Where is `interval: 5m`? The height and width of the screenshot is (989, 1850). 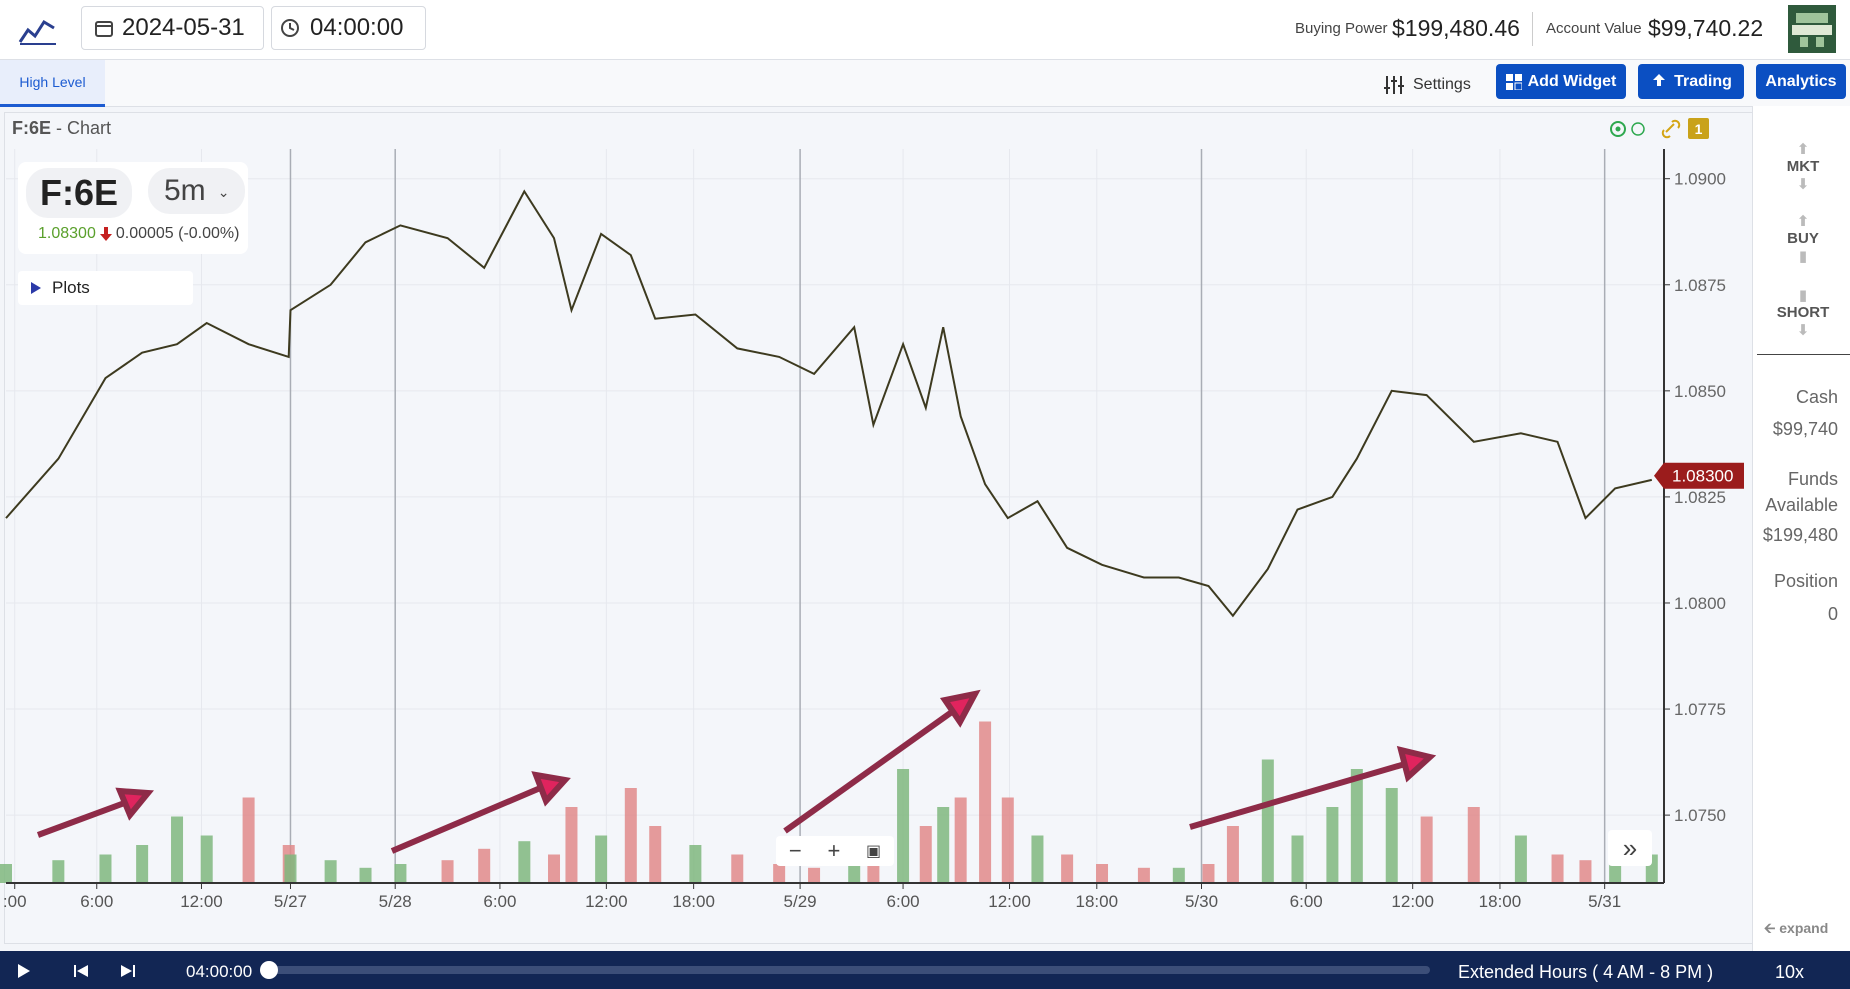
interval: 5m is located at coordinates (185, 190).